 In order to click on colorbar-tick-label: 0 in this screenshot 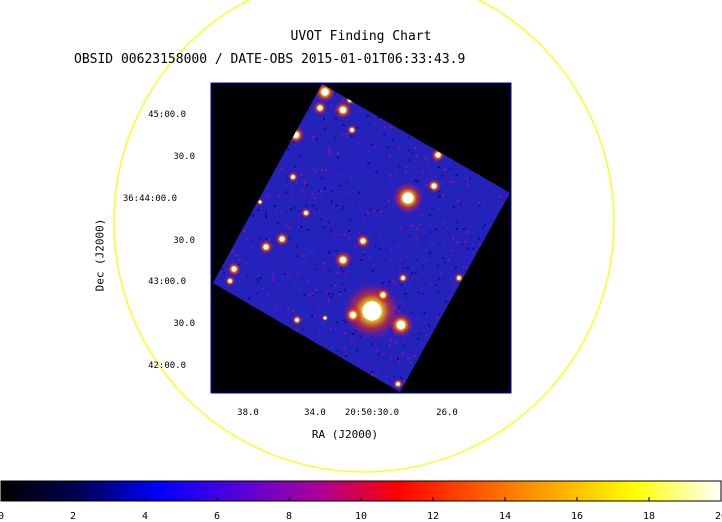, I will do `click(2, 516)`.